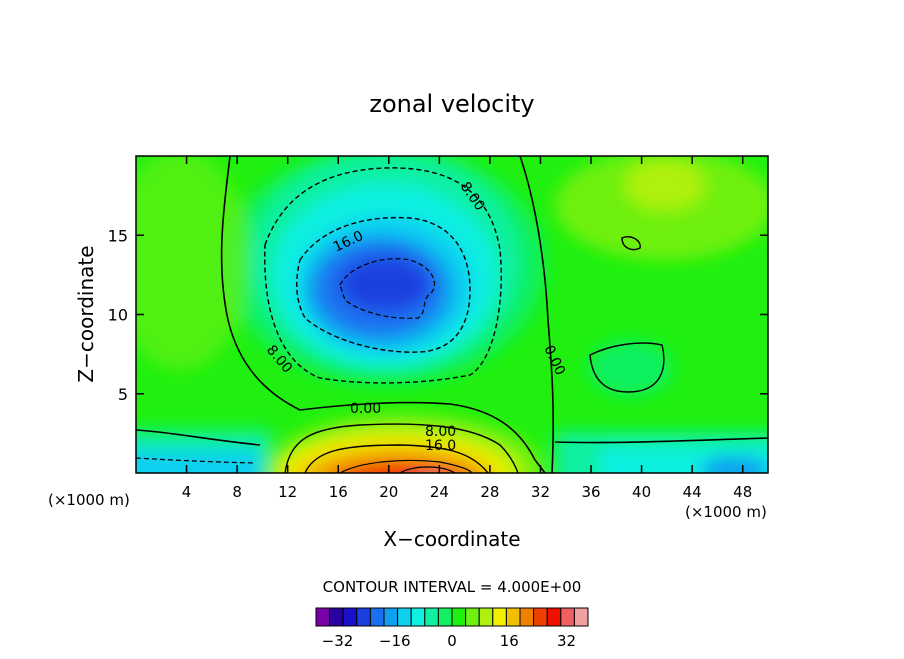 The image size is (904, 659). I want to click on colorbar-tick-label: −32, so click(338, 641).